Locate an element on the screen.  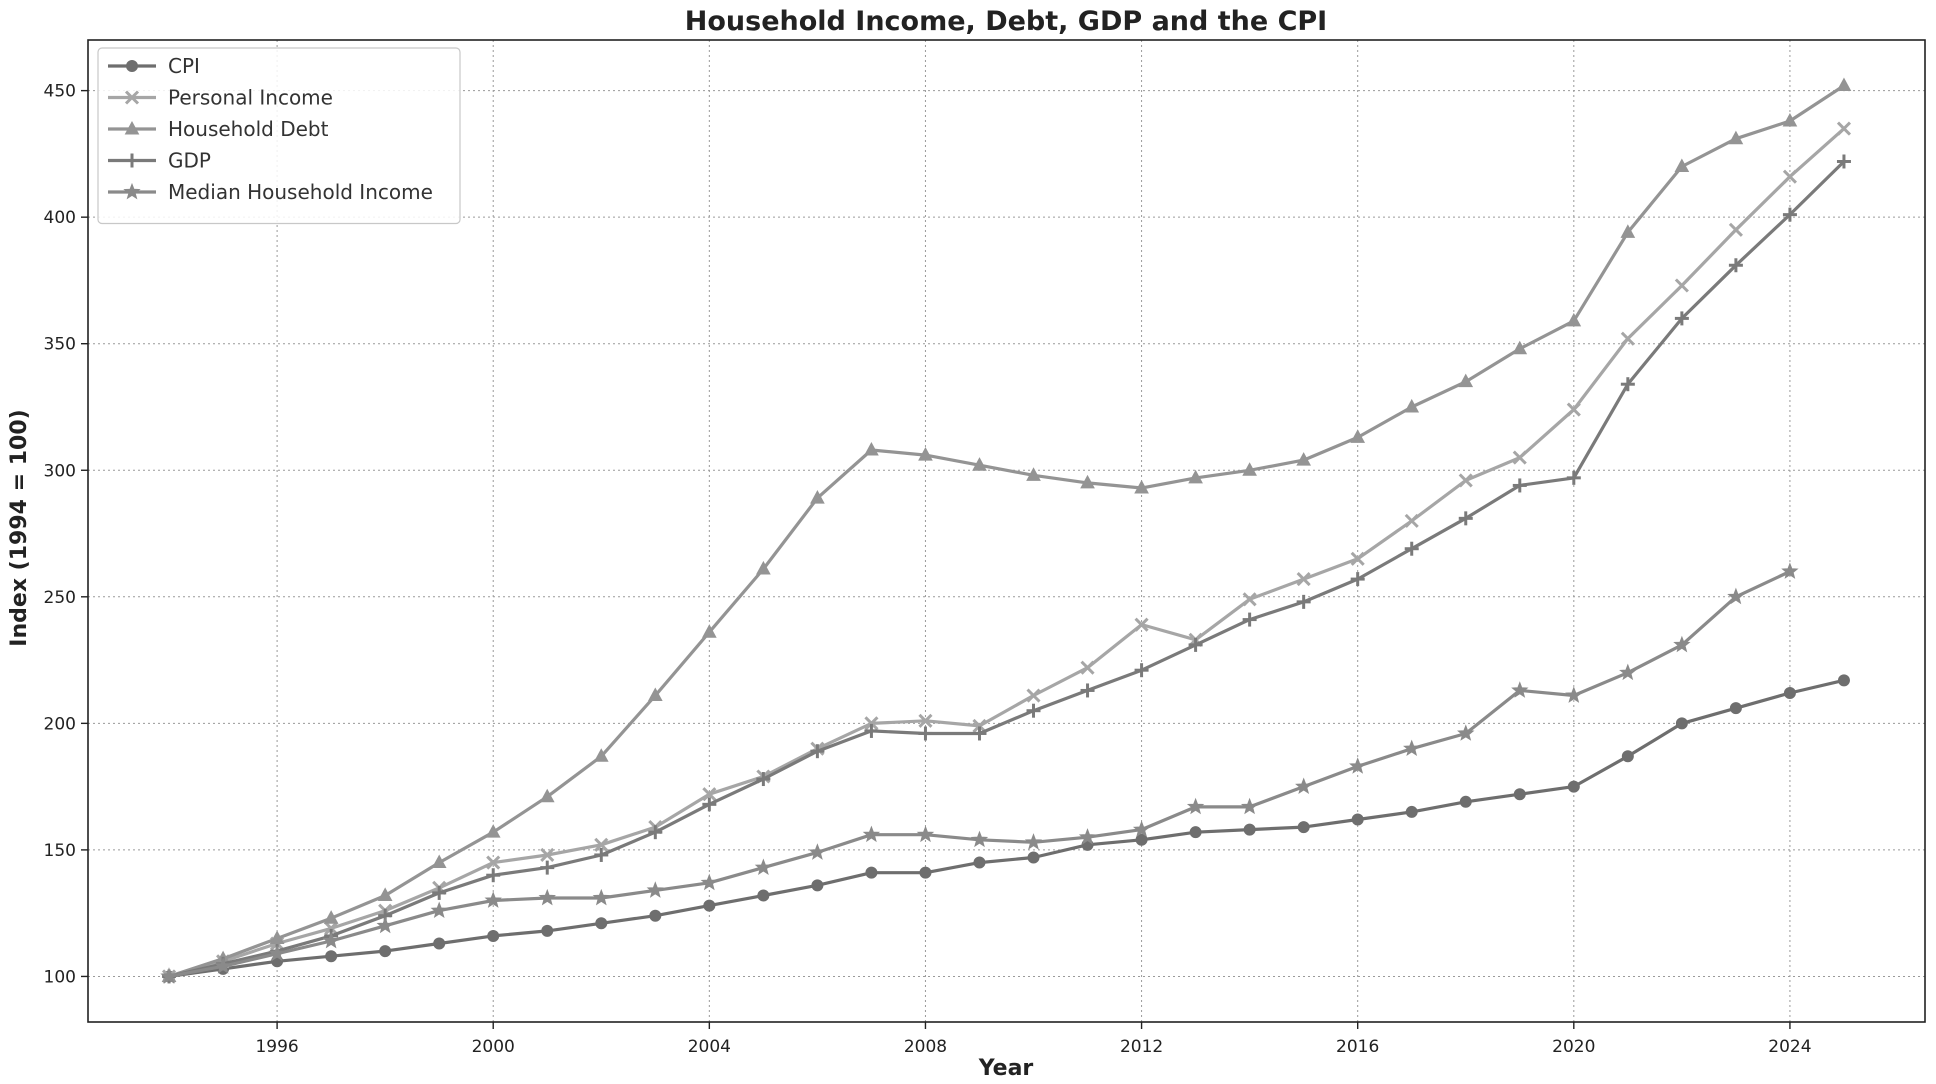
y-tick-label: 300 is located at coordinates (60, 471).